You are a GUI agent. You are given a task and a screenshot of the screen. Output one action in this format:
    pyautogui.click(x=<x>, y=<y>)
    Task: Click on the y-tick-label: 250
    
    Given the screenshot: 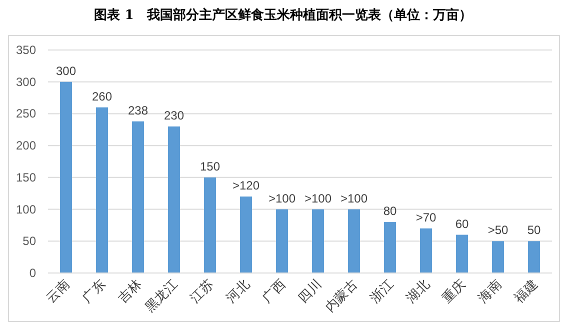 What is the action you would take?
    pyautogui.click(x=26, y=113)
    